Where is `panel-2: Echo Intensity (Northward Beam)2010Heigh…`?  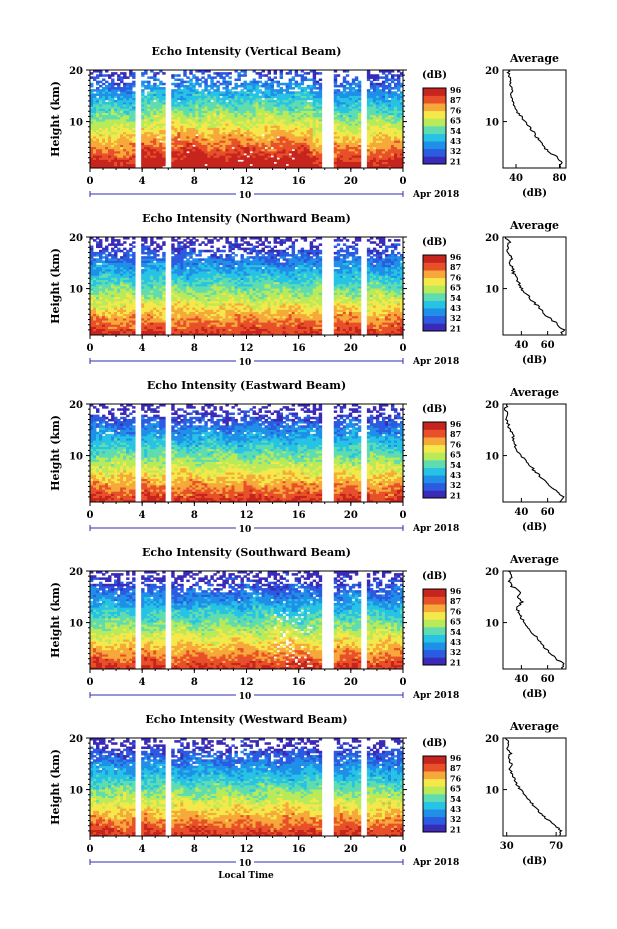
panel-2: Echo Intensity (Northward Beam)2010Heigh… is located at coordinates (308, 290).